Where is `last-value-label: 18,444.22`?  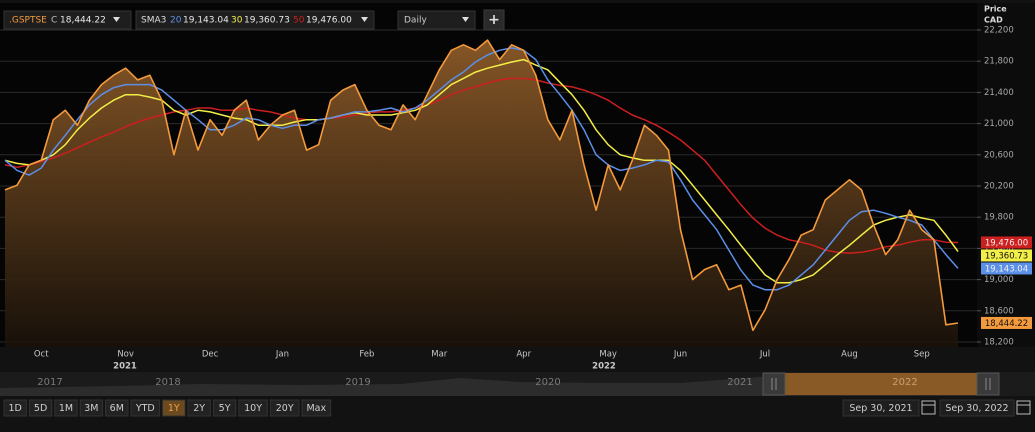
last-value-label: 18,444.22 is located at coordinates (1006, 324).